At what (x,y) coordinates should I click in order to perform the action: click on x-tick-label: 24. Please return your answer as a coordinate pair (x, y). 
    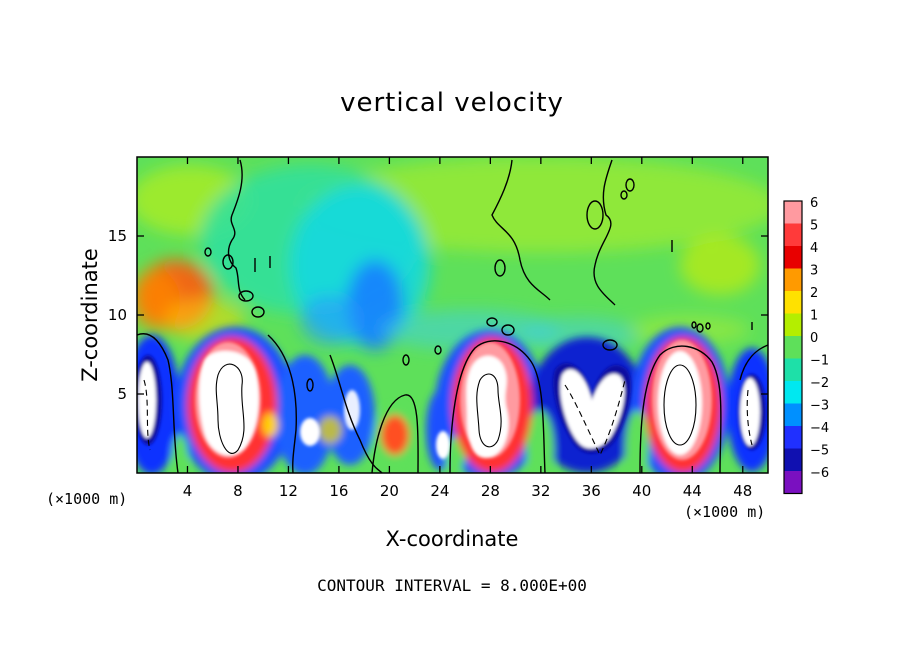
    Looking at the image, I should click on (439, 491).